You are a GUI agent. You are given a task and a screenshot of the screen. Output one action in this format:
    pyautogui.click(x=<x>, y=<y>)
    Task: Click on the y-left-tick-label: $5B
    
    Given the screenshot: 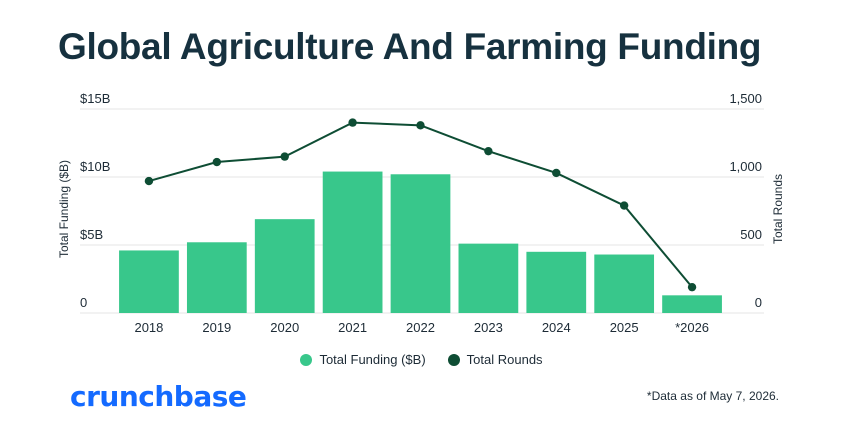 What is the action you would take?
    pyautogui.click(x=91, y=234)
    